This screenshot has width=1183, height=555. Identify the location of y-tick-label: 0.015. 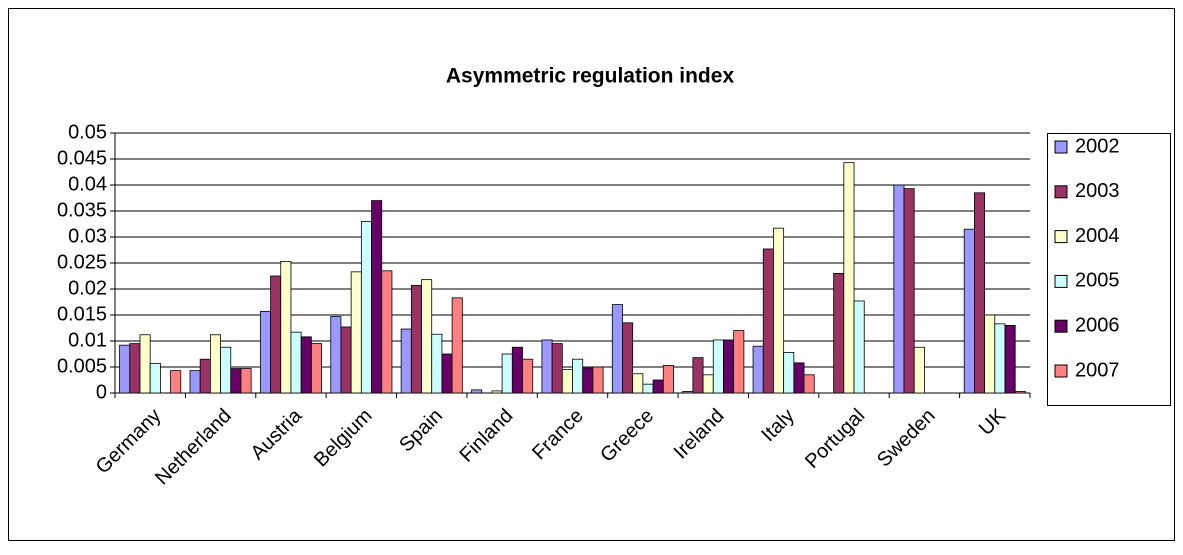
(82, 314).